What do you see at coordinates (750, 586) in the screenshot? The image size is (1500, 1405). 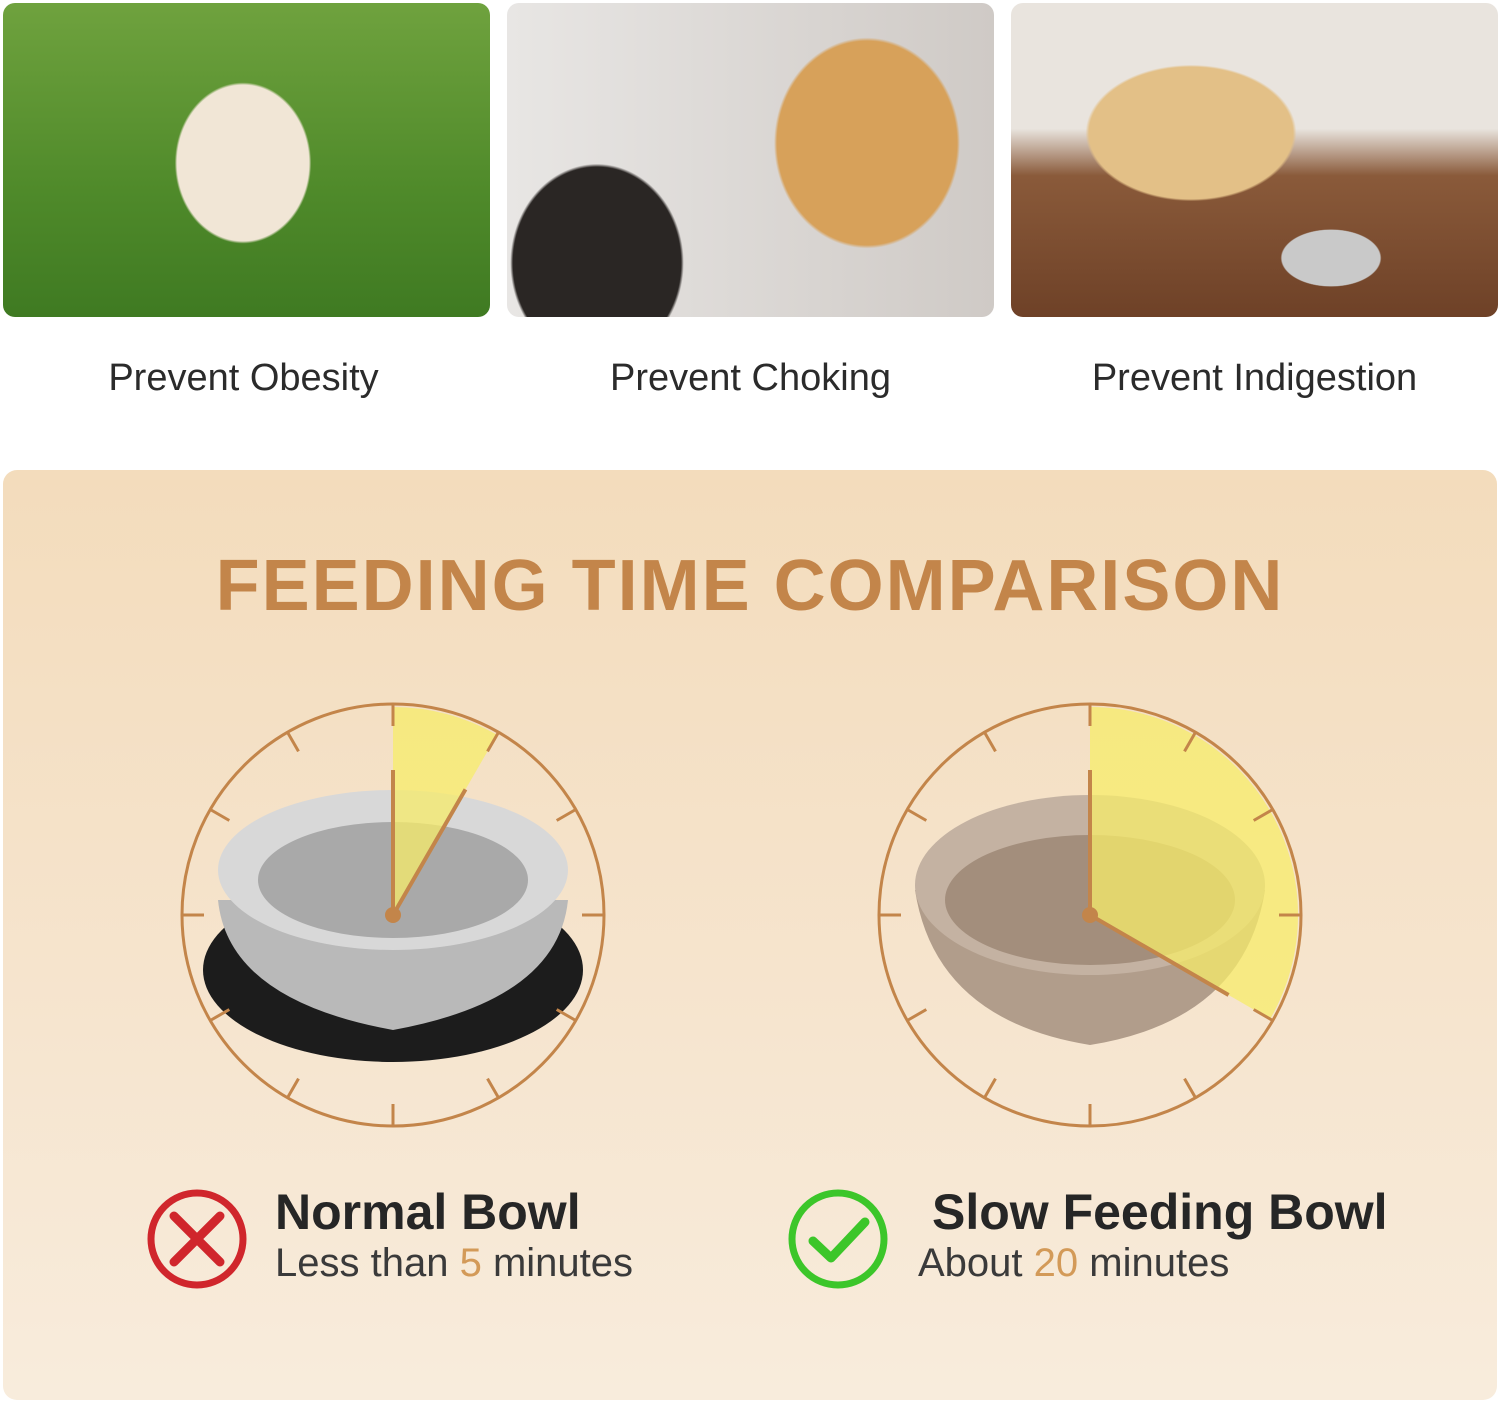 I see `comparison-title: FEEDING TIME COMPARISON` at bounding box center [750, 586].